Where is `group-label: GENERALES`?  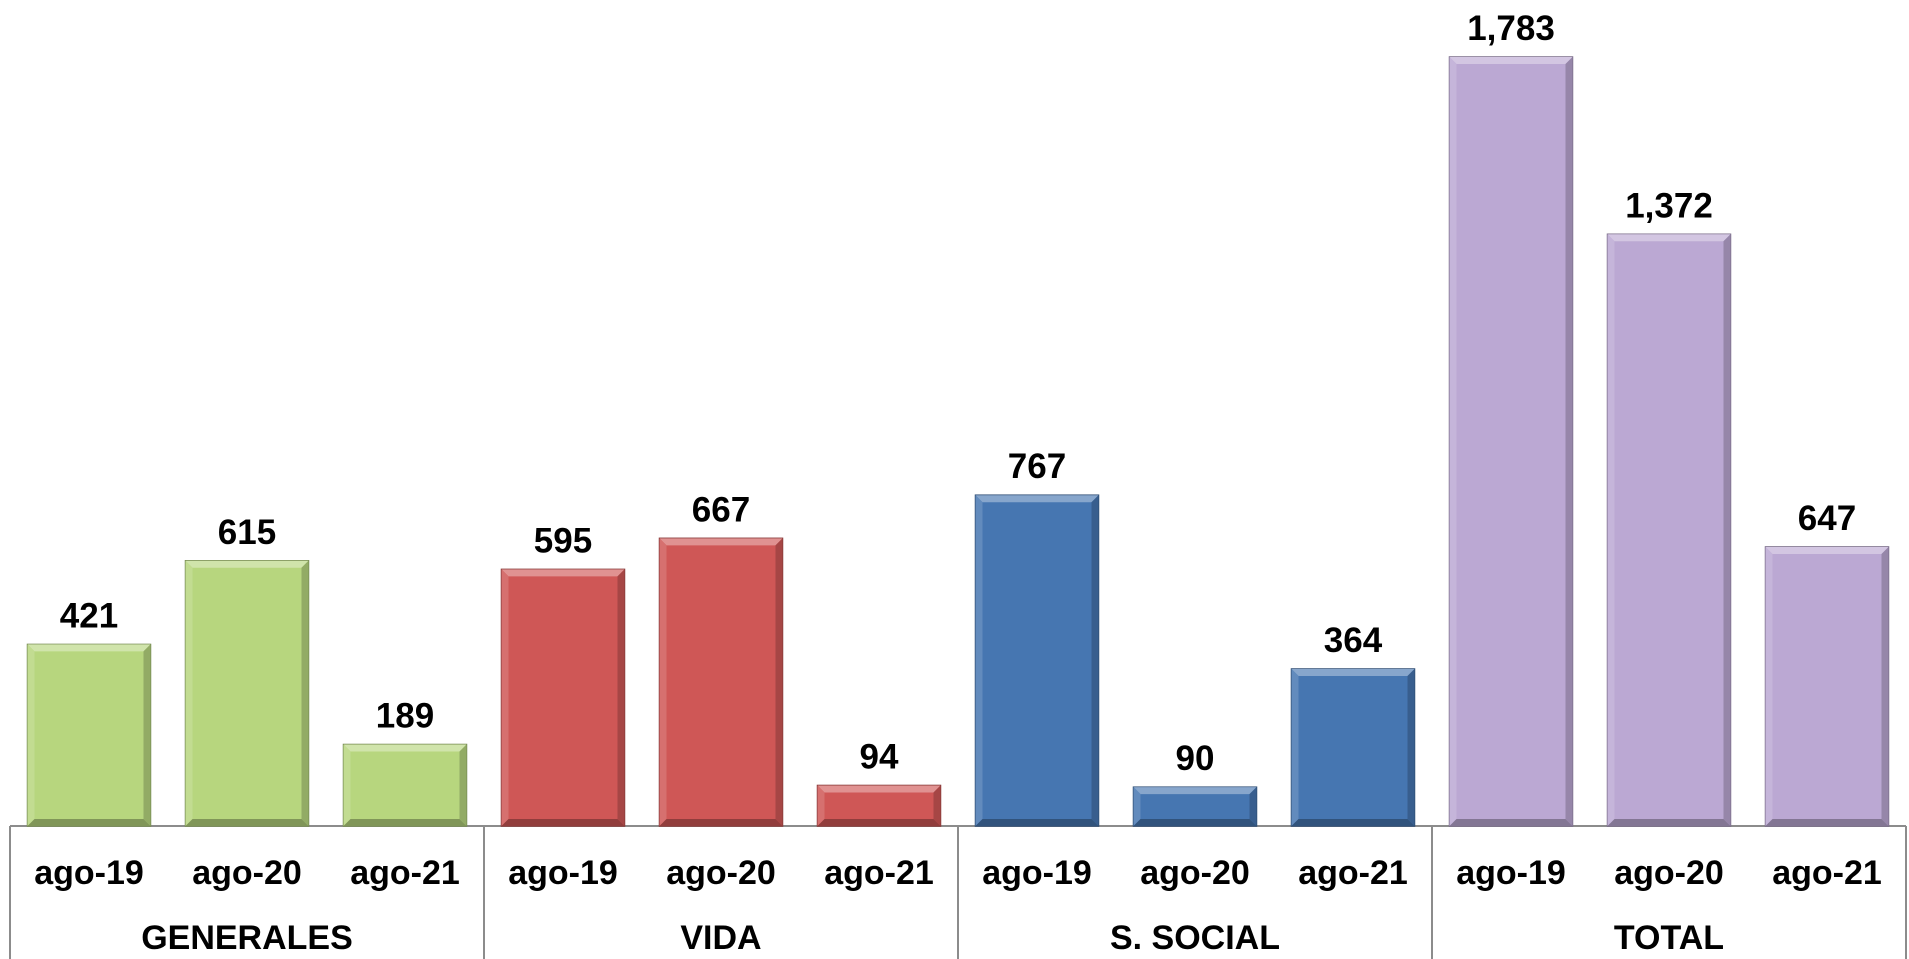 group-label: GENERALES is located at coordinates (247, 938).